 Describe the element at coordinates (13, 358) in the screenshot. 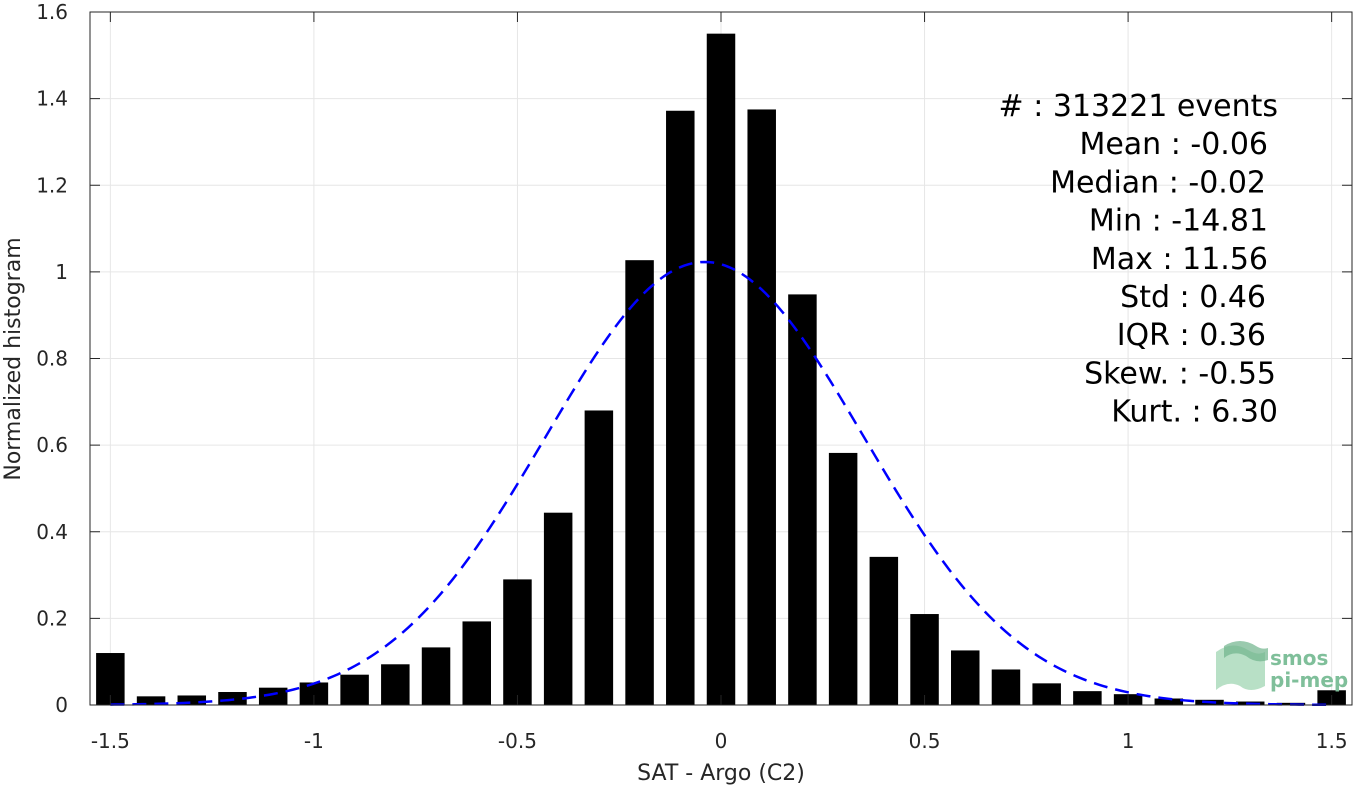

I see `y-axis-label: Normalized histogram` at that location.